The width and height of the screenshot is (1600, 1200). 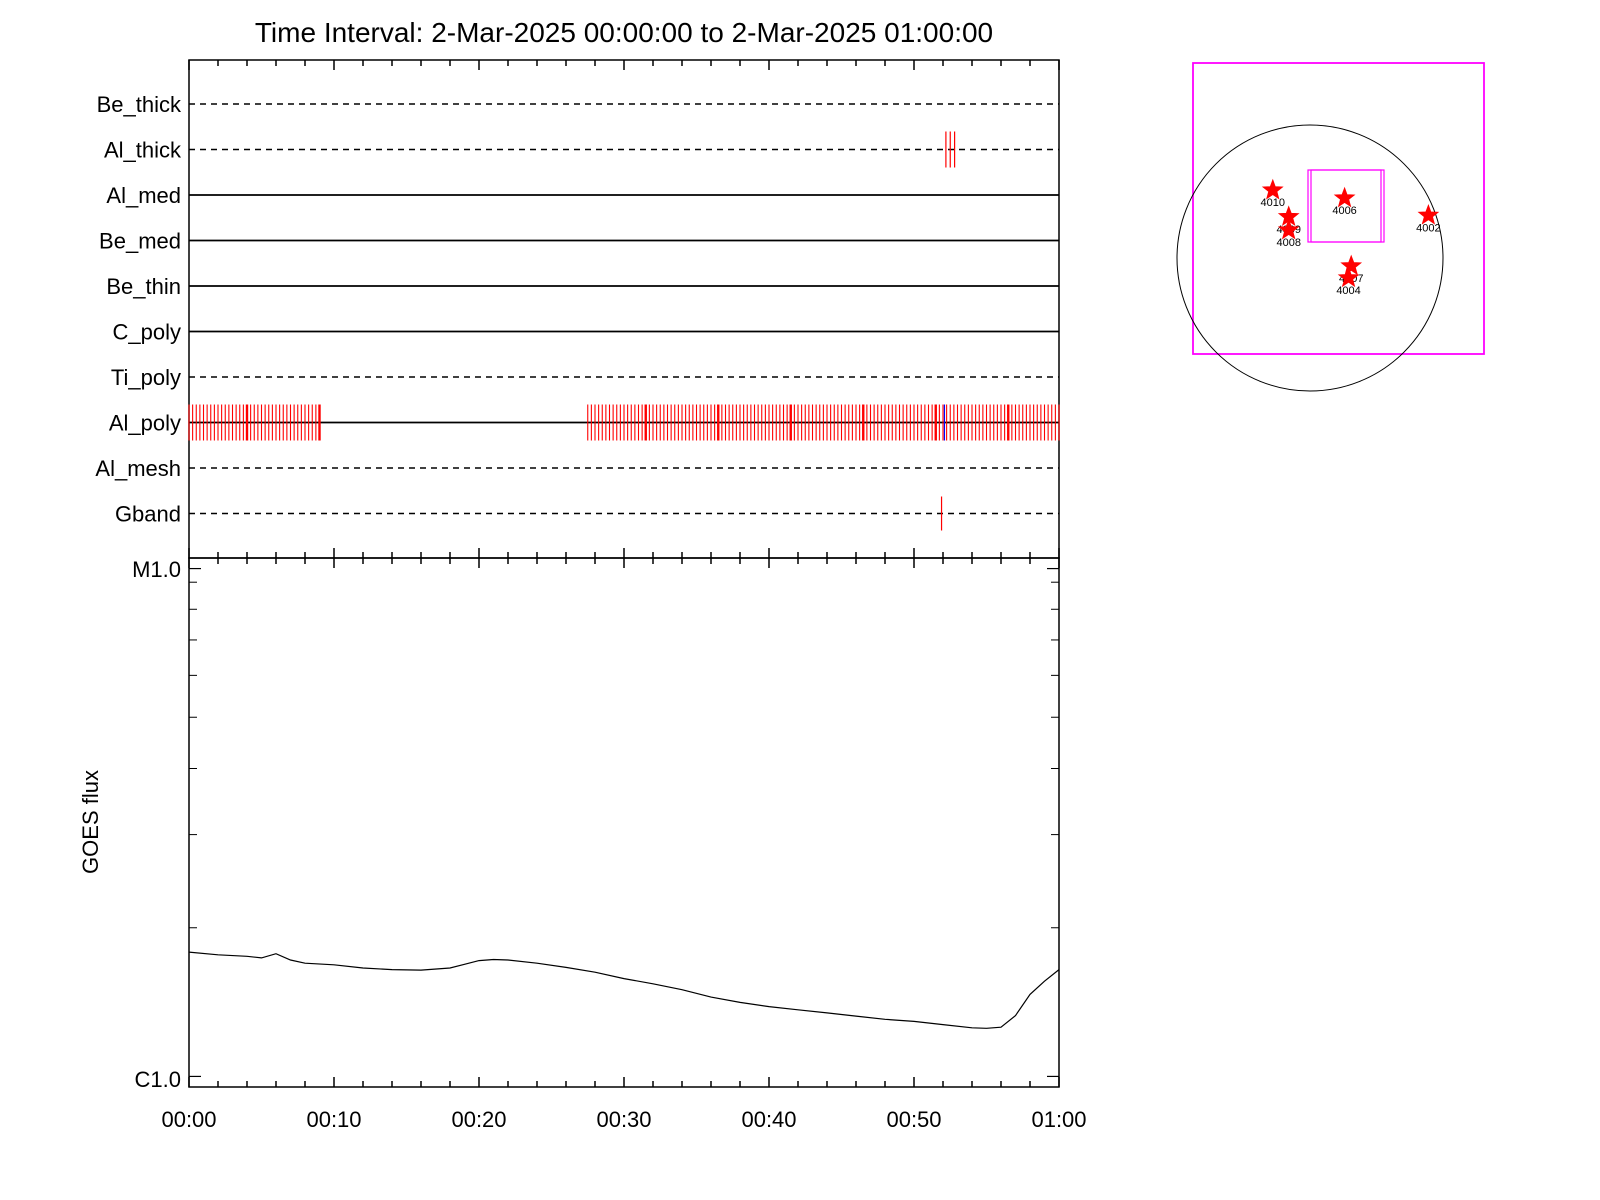 I want to click on x-tick-label: 00:50, so click(x=913, y=1119).